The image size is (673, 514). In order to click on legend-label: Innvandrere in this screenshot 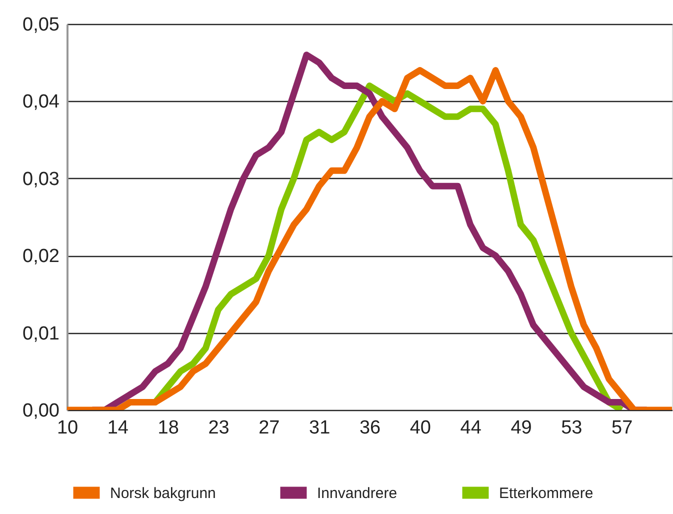, I will do `click(357, 493)`.